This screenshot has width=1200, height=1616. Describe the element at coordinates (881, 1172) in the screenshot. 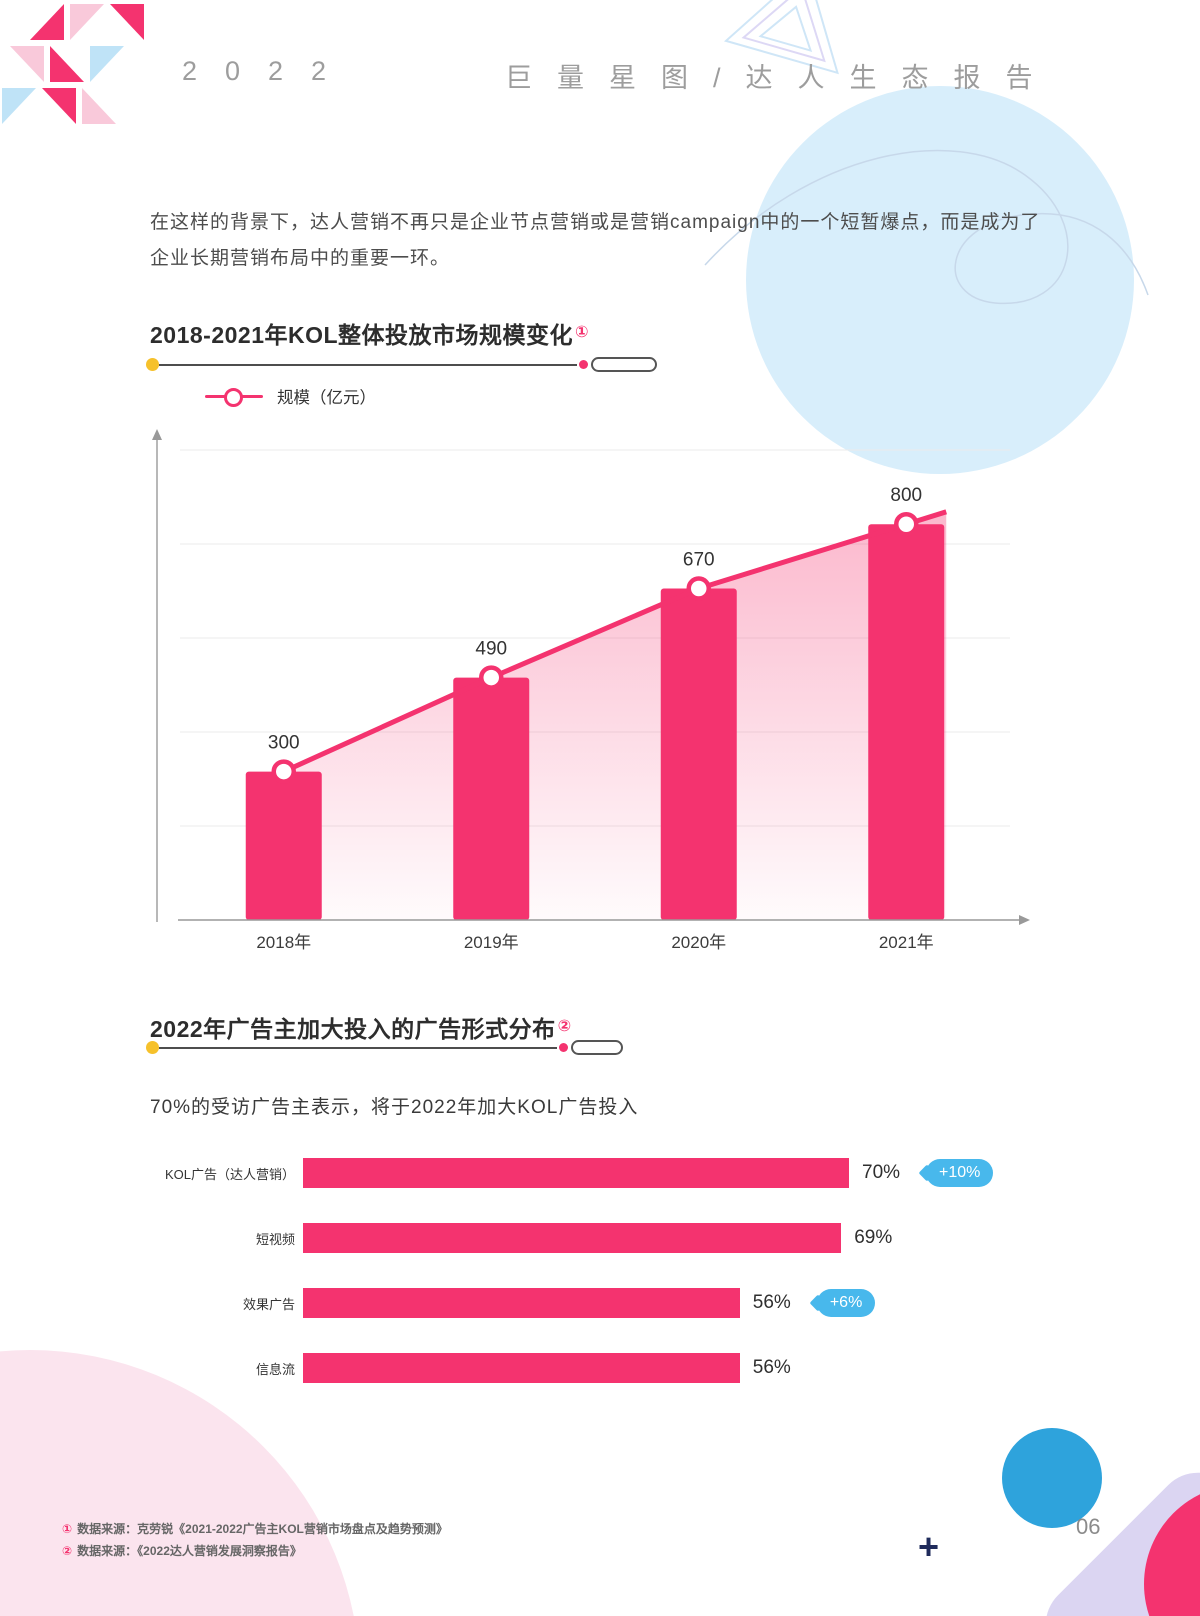

I see `bar-value-label: 70%` at that location.